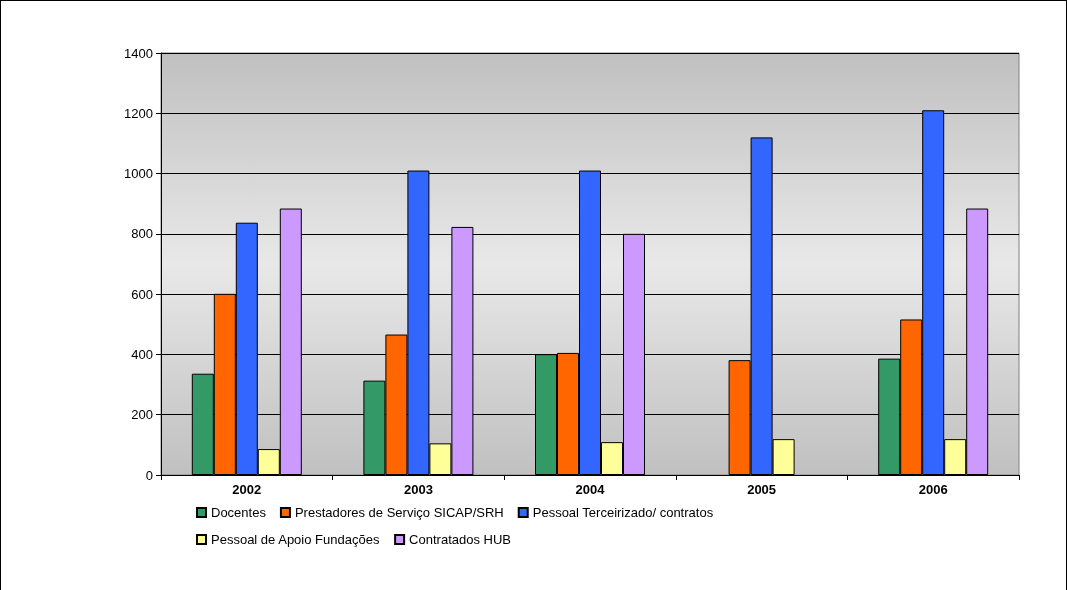  Describe the element at coordinates (933, 489) in the screenshot. I see `x-tick-label: 2006` at that location.